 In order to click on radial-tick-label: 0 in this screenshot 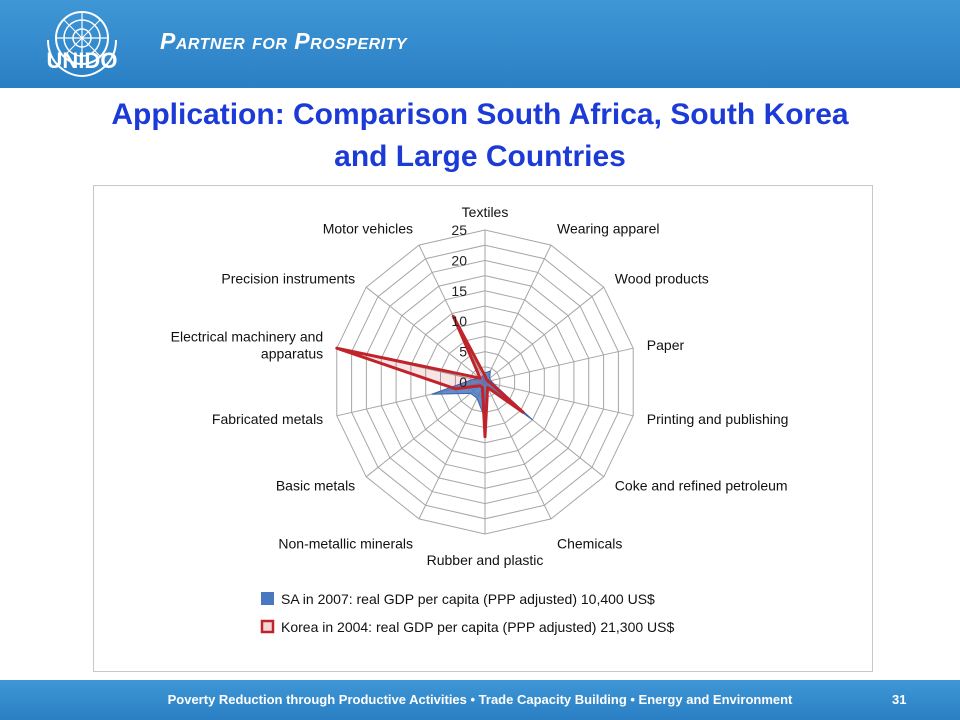, I will do `click(463, 382)`.